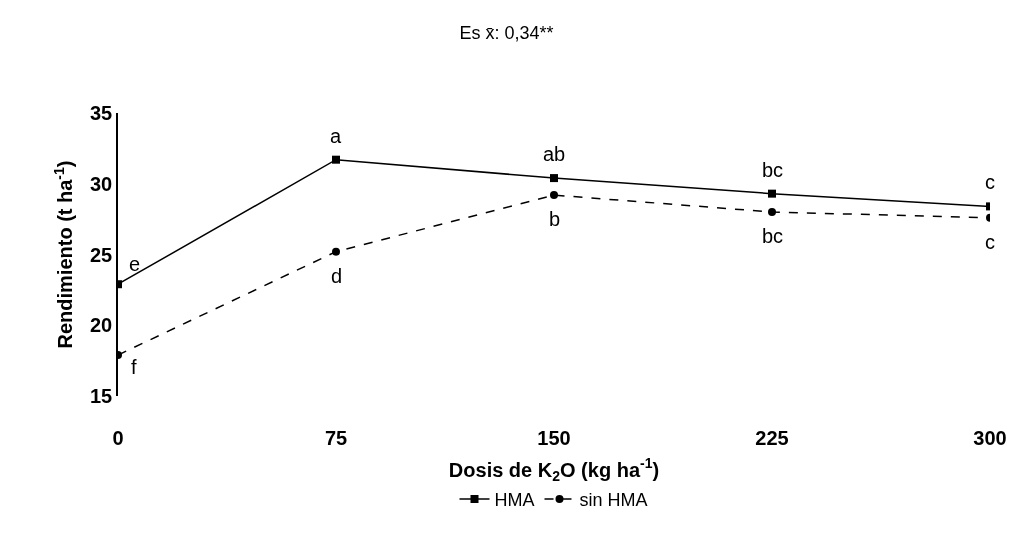 The width and height of the screenshot is (1013, 533). What do you see at coordinates (101, 113) in the screenshot?
I see `y-tick-label: 35` at bounding box center [101, 113].